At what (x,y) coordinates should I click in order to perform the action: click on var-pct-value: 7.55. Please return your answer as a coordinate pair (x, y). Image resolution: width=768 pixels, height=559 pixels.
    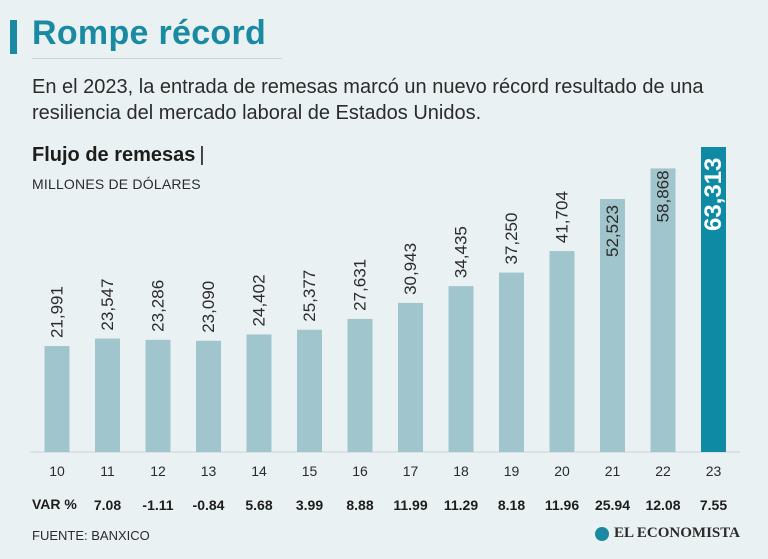
    Looking at the image, I should click on (713, 505).